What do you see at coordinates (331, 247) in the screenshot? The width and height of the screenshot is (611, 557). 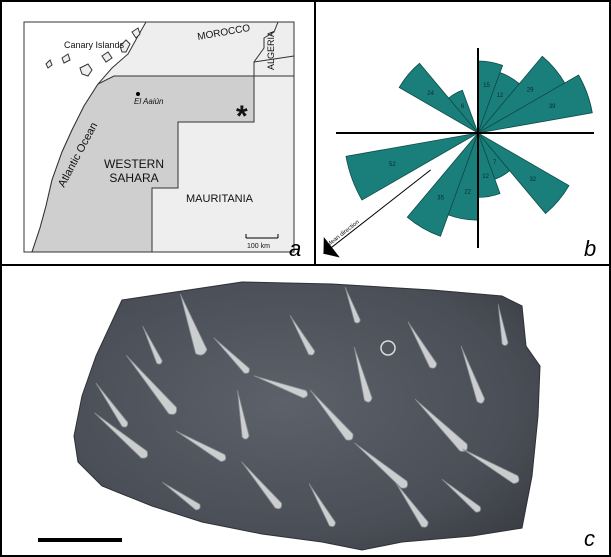 I see `mean-direction-arrowhead` at bounding box center [331, 247].